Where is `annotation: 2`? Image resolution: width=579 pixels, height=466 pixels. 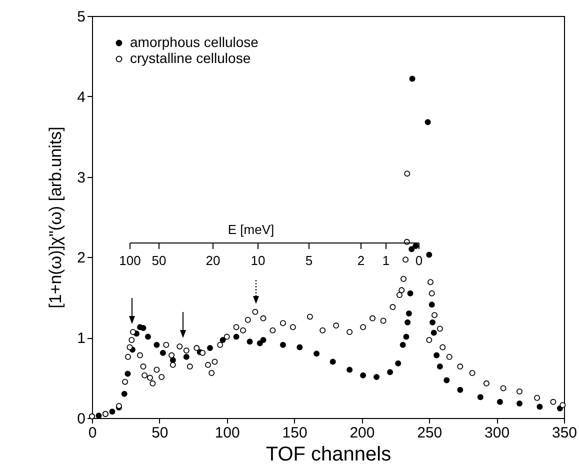
annotation: 2 is located at coordinates (361, 260).